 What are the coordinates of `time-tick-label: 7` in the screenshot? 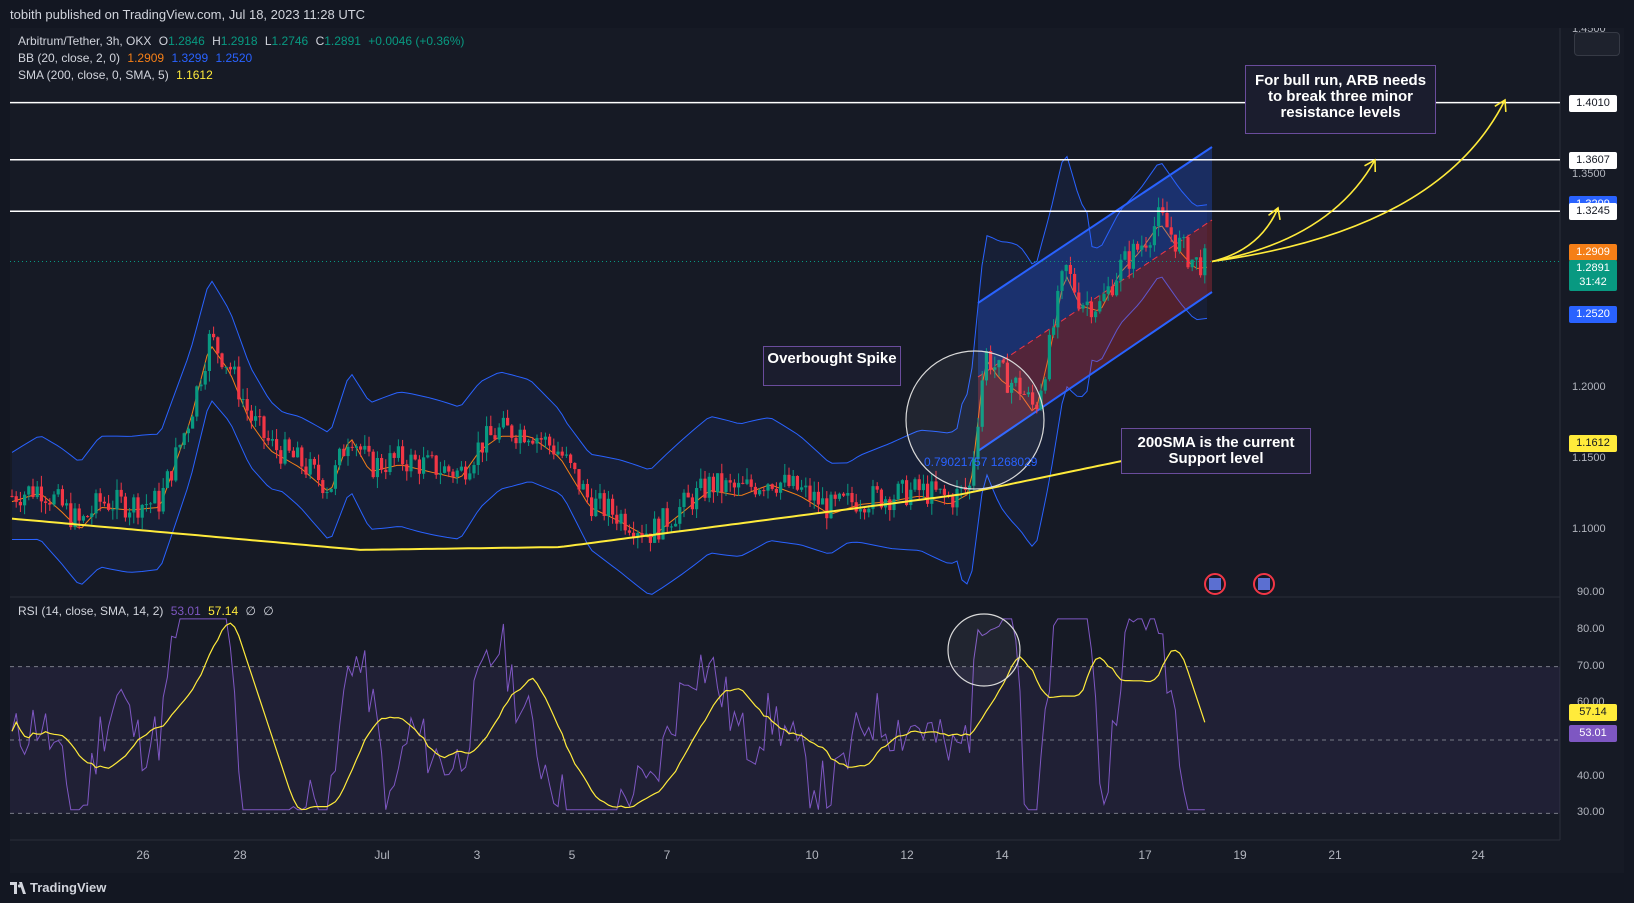 It's located at (667, 855).